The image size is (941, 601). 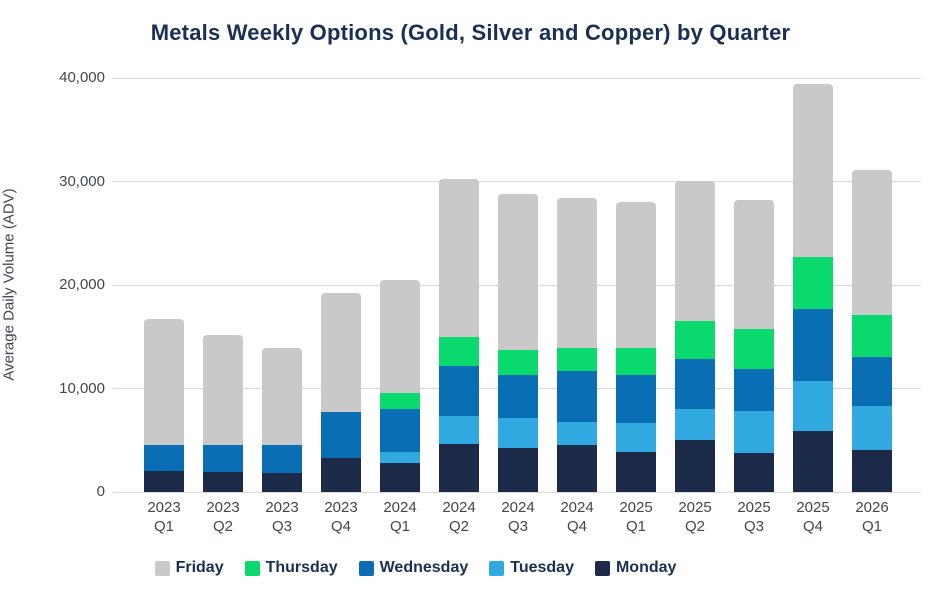 I want to click on legend-label-wednesday: Wednesday, so click(x=424, y=567).